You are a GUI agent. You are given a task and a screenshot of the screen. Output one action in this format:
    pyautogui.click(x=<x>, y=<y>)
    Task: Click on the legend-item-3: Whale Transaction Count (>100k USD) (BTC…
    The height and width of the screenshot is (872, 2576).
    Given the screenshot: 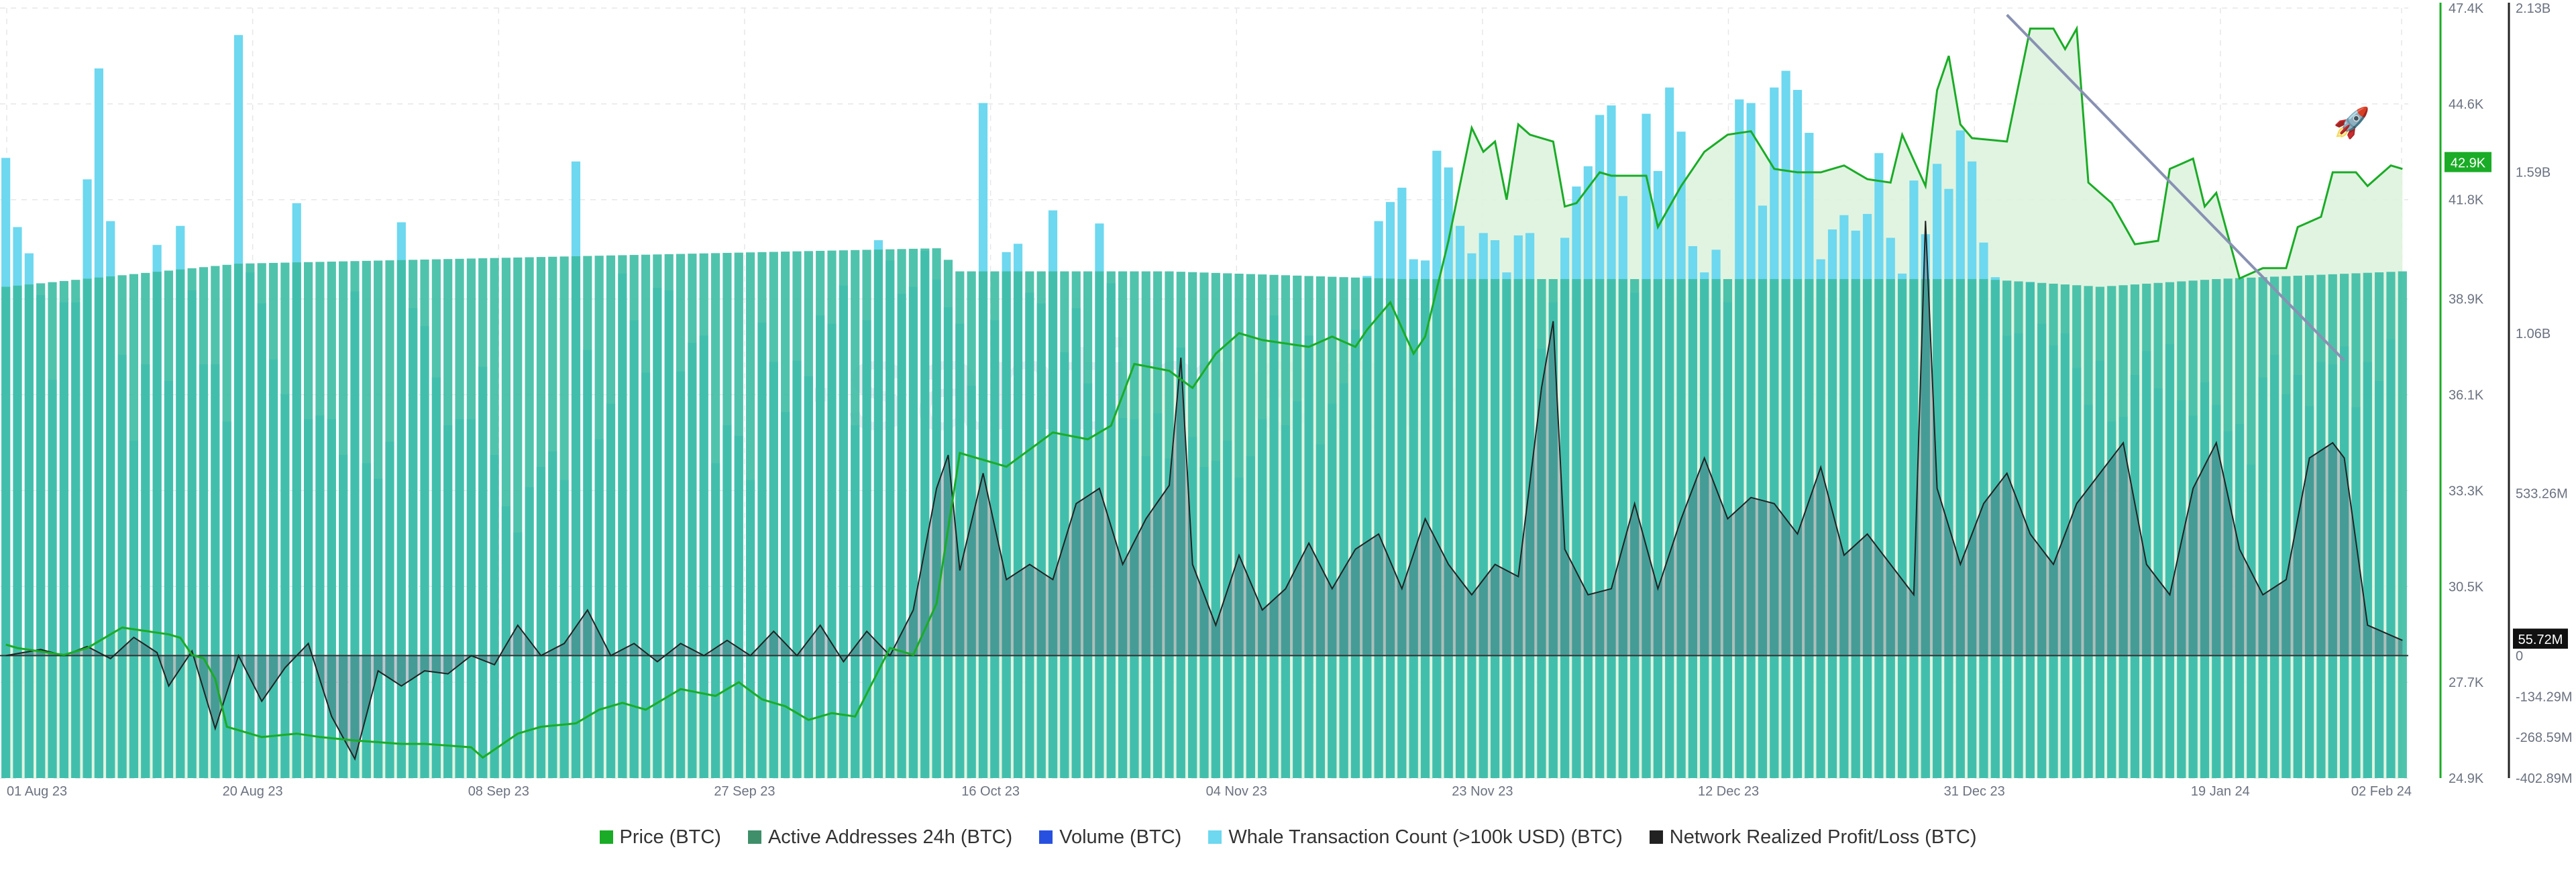 What is the action you would take?
    pyautogui.click(x=1415, y=837)
    